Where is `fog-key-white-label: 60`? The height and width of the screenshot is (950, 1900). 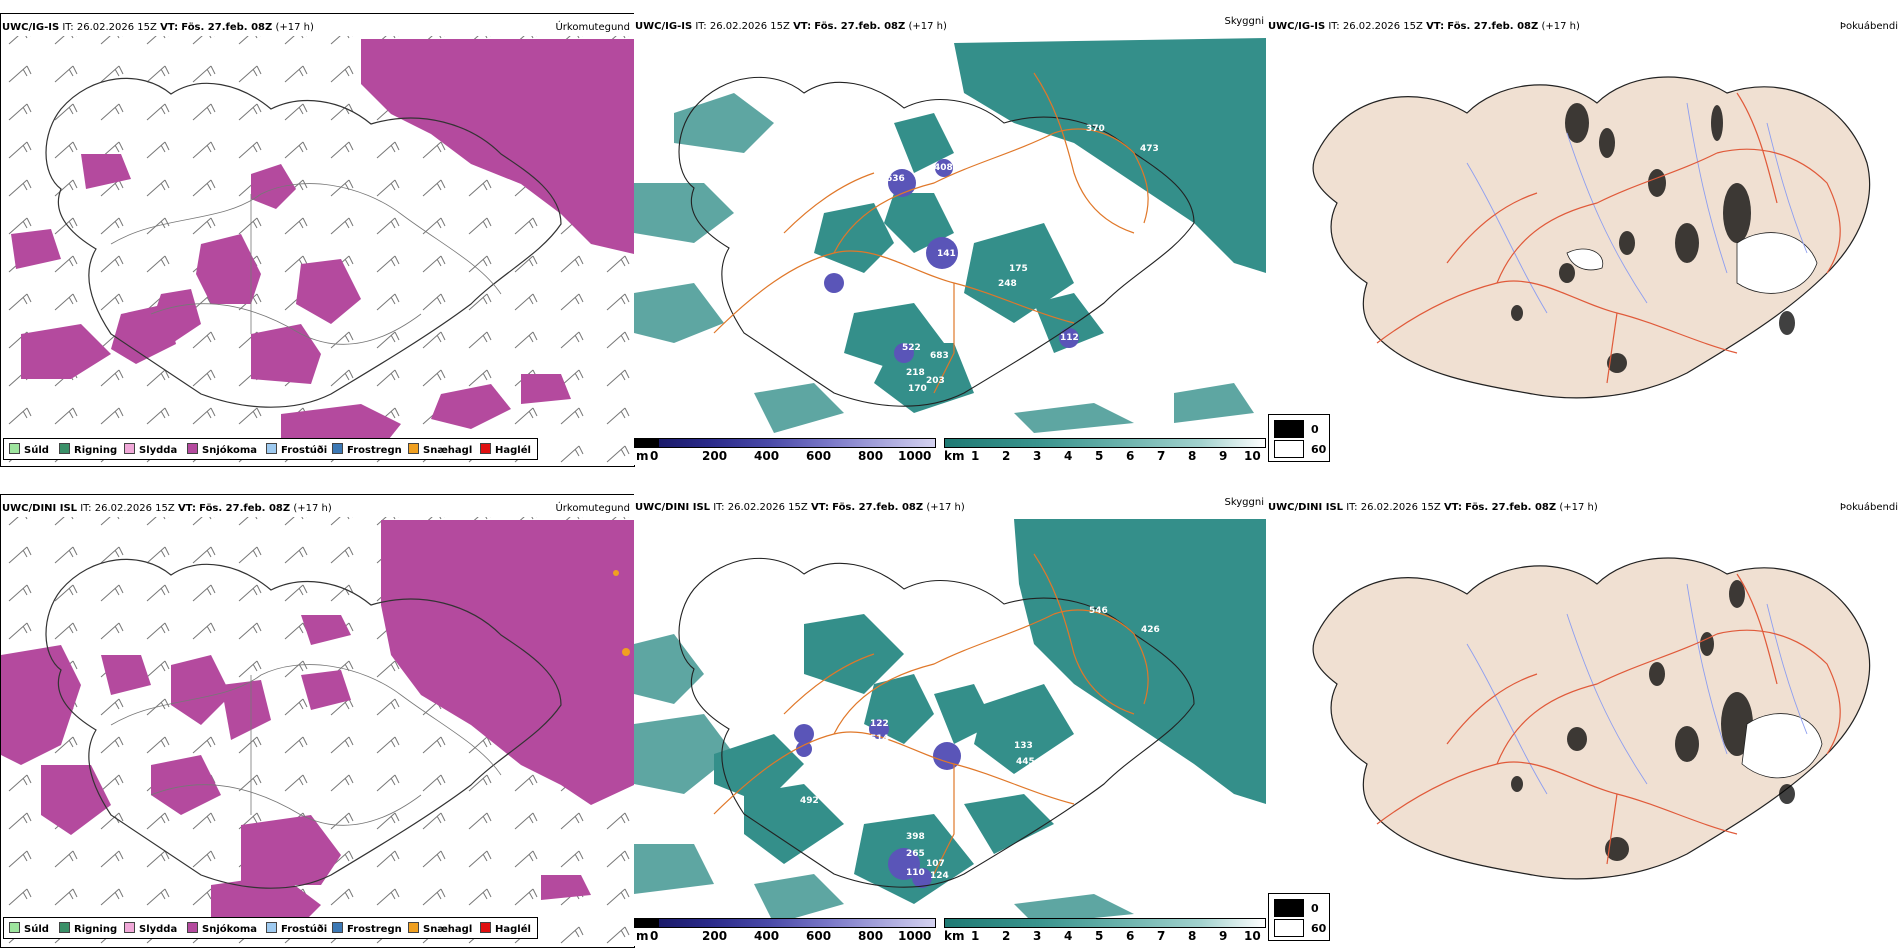 fog-key-white-label: 60 is located at coordinates (1319, 928).